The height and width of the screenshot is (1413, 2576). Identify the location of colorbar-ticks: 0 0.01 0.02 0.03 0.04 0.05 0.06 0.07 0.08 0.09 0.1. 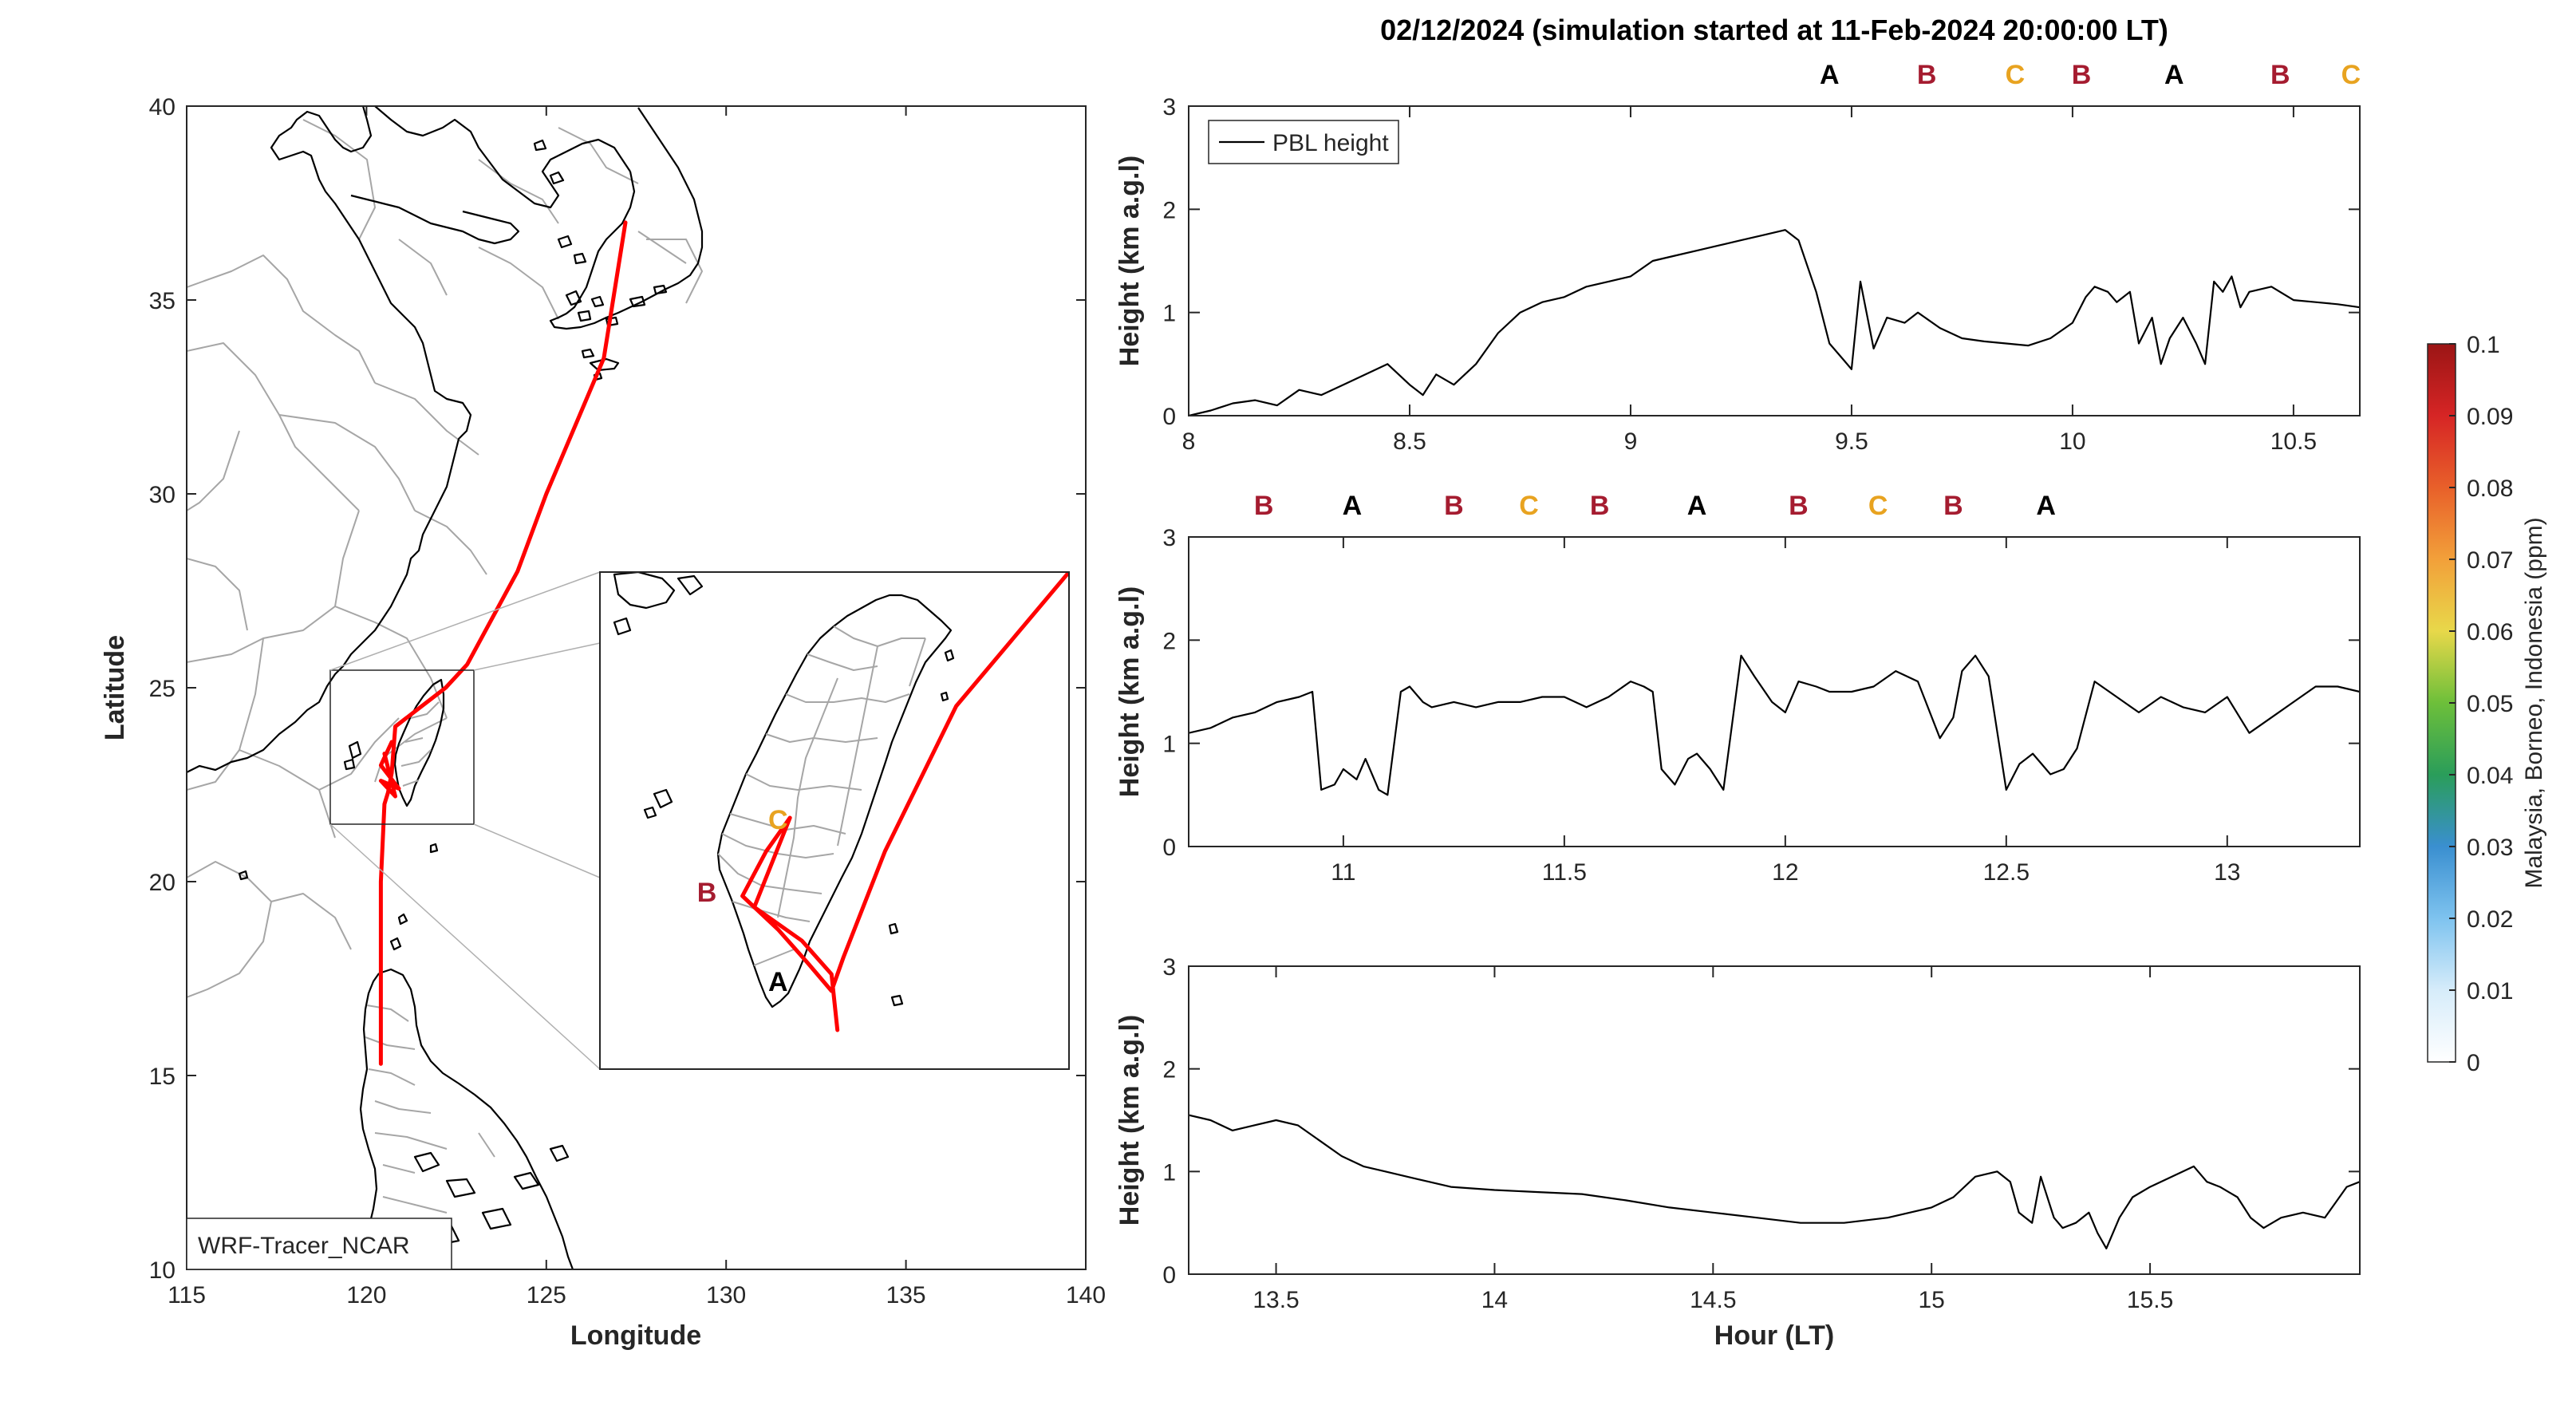
(2481, 704).